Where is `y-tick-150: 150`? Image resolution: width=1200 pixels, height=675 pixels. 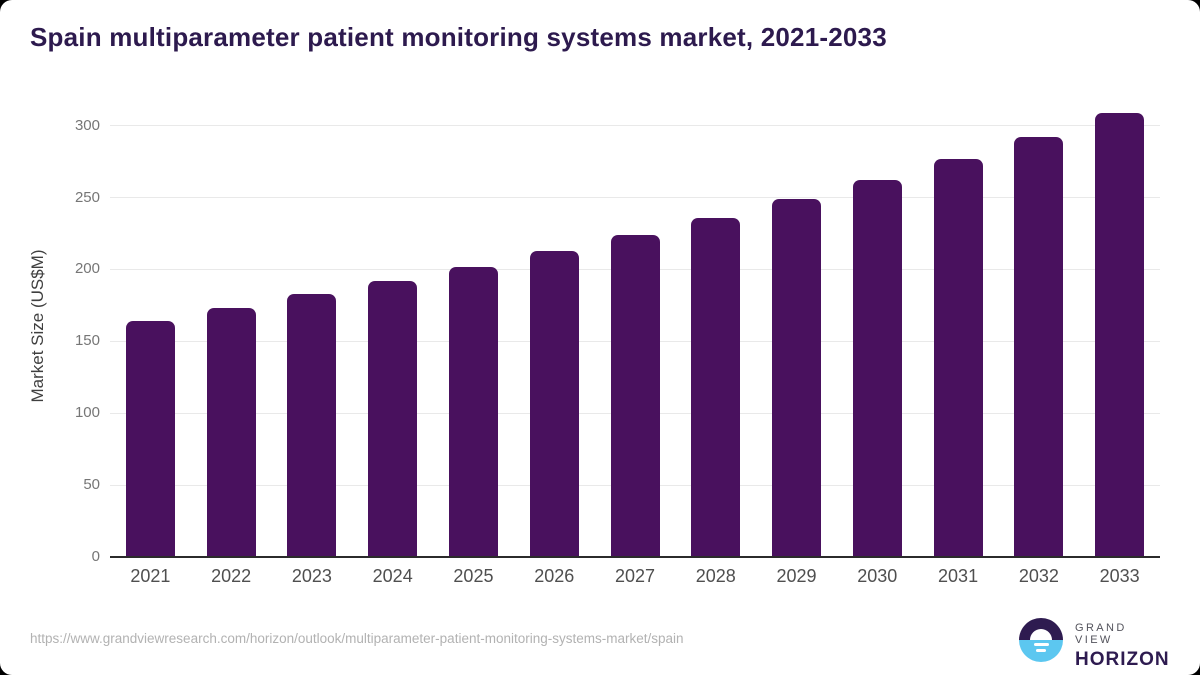 y-tick-150: 150 is located at coordinates (87, 341).